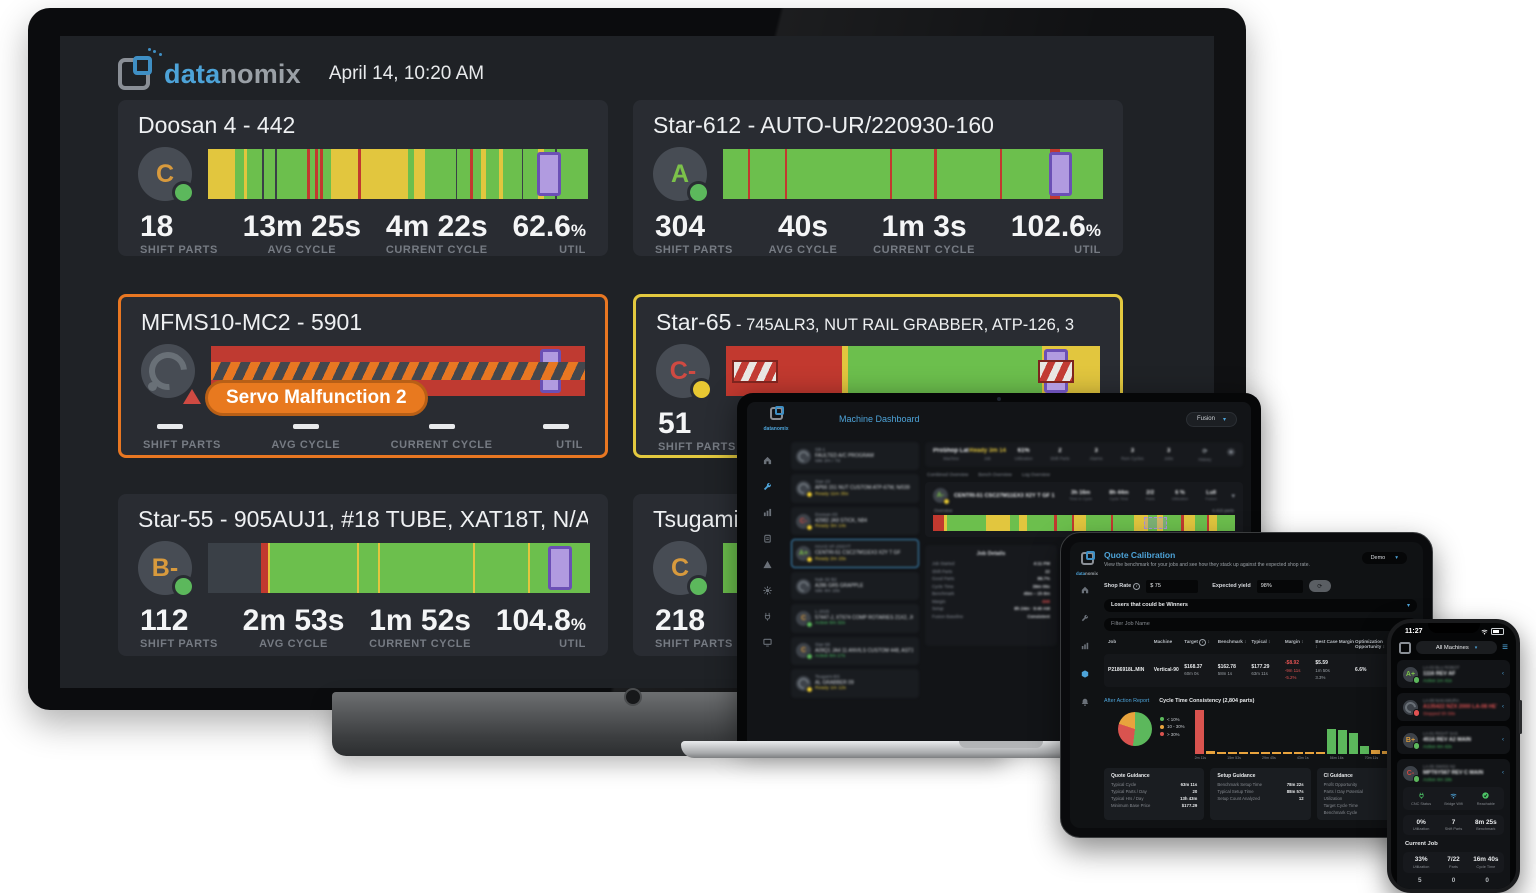 This screenshot has height=893, width=1536. What do you see at coordinates (1520, 717) in the screenshot?
I see `phone-side-button` at bounding box center [1520, 717].